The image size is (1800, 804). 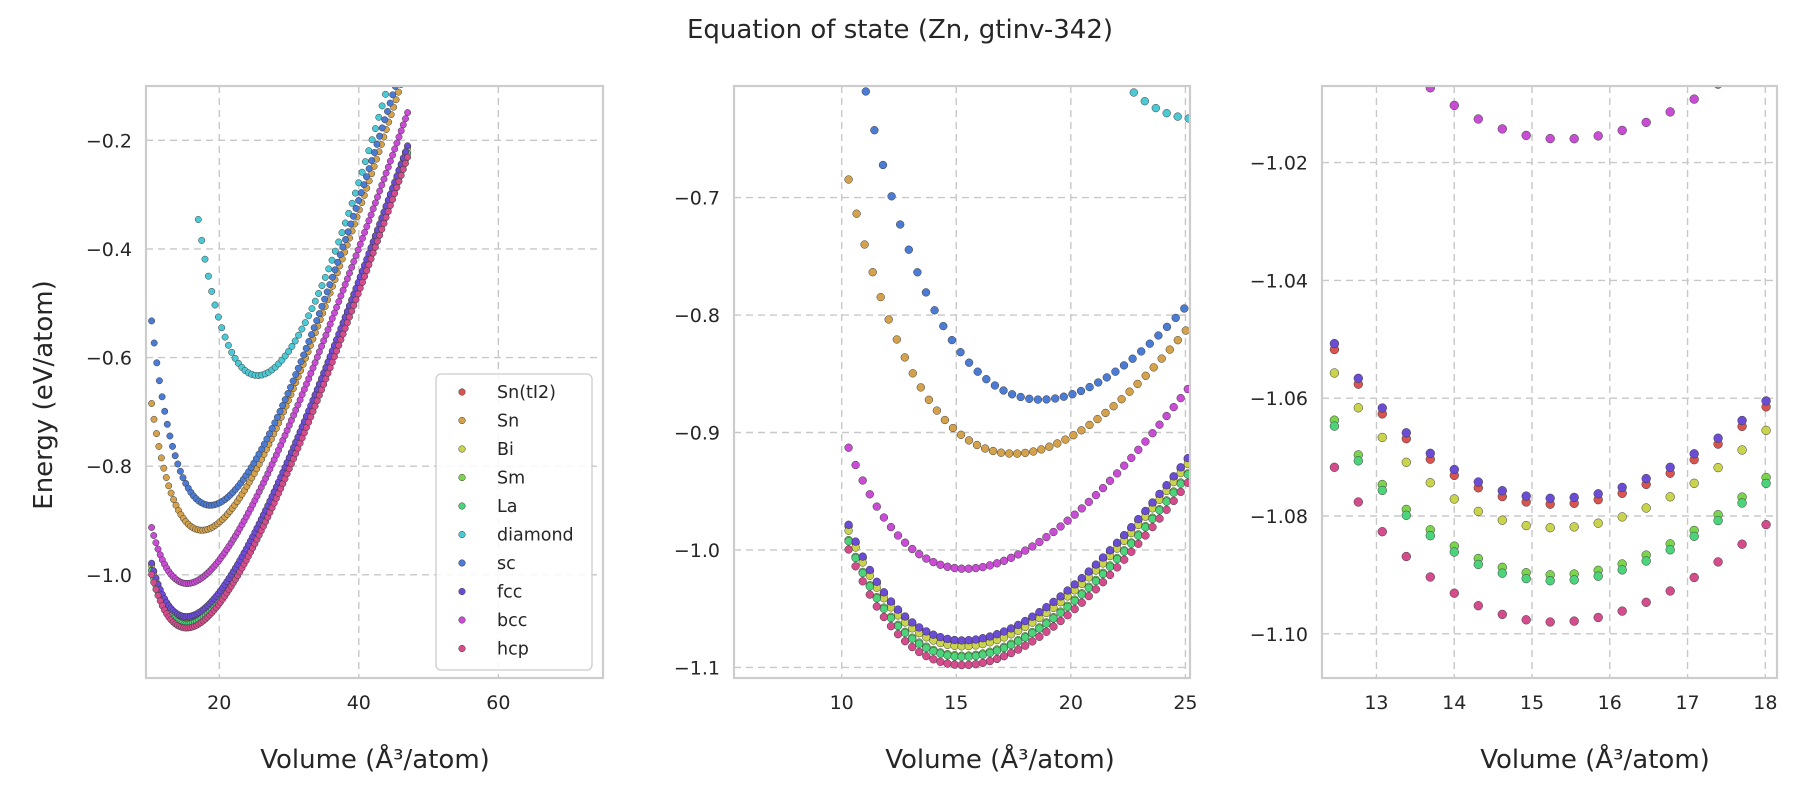 What do you see at coordinates (219, 703) in the screenshot?
I see `x-tick-label: 20` at bounding box center [219, 703].